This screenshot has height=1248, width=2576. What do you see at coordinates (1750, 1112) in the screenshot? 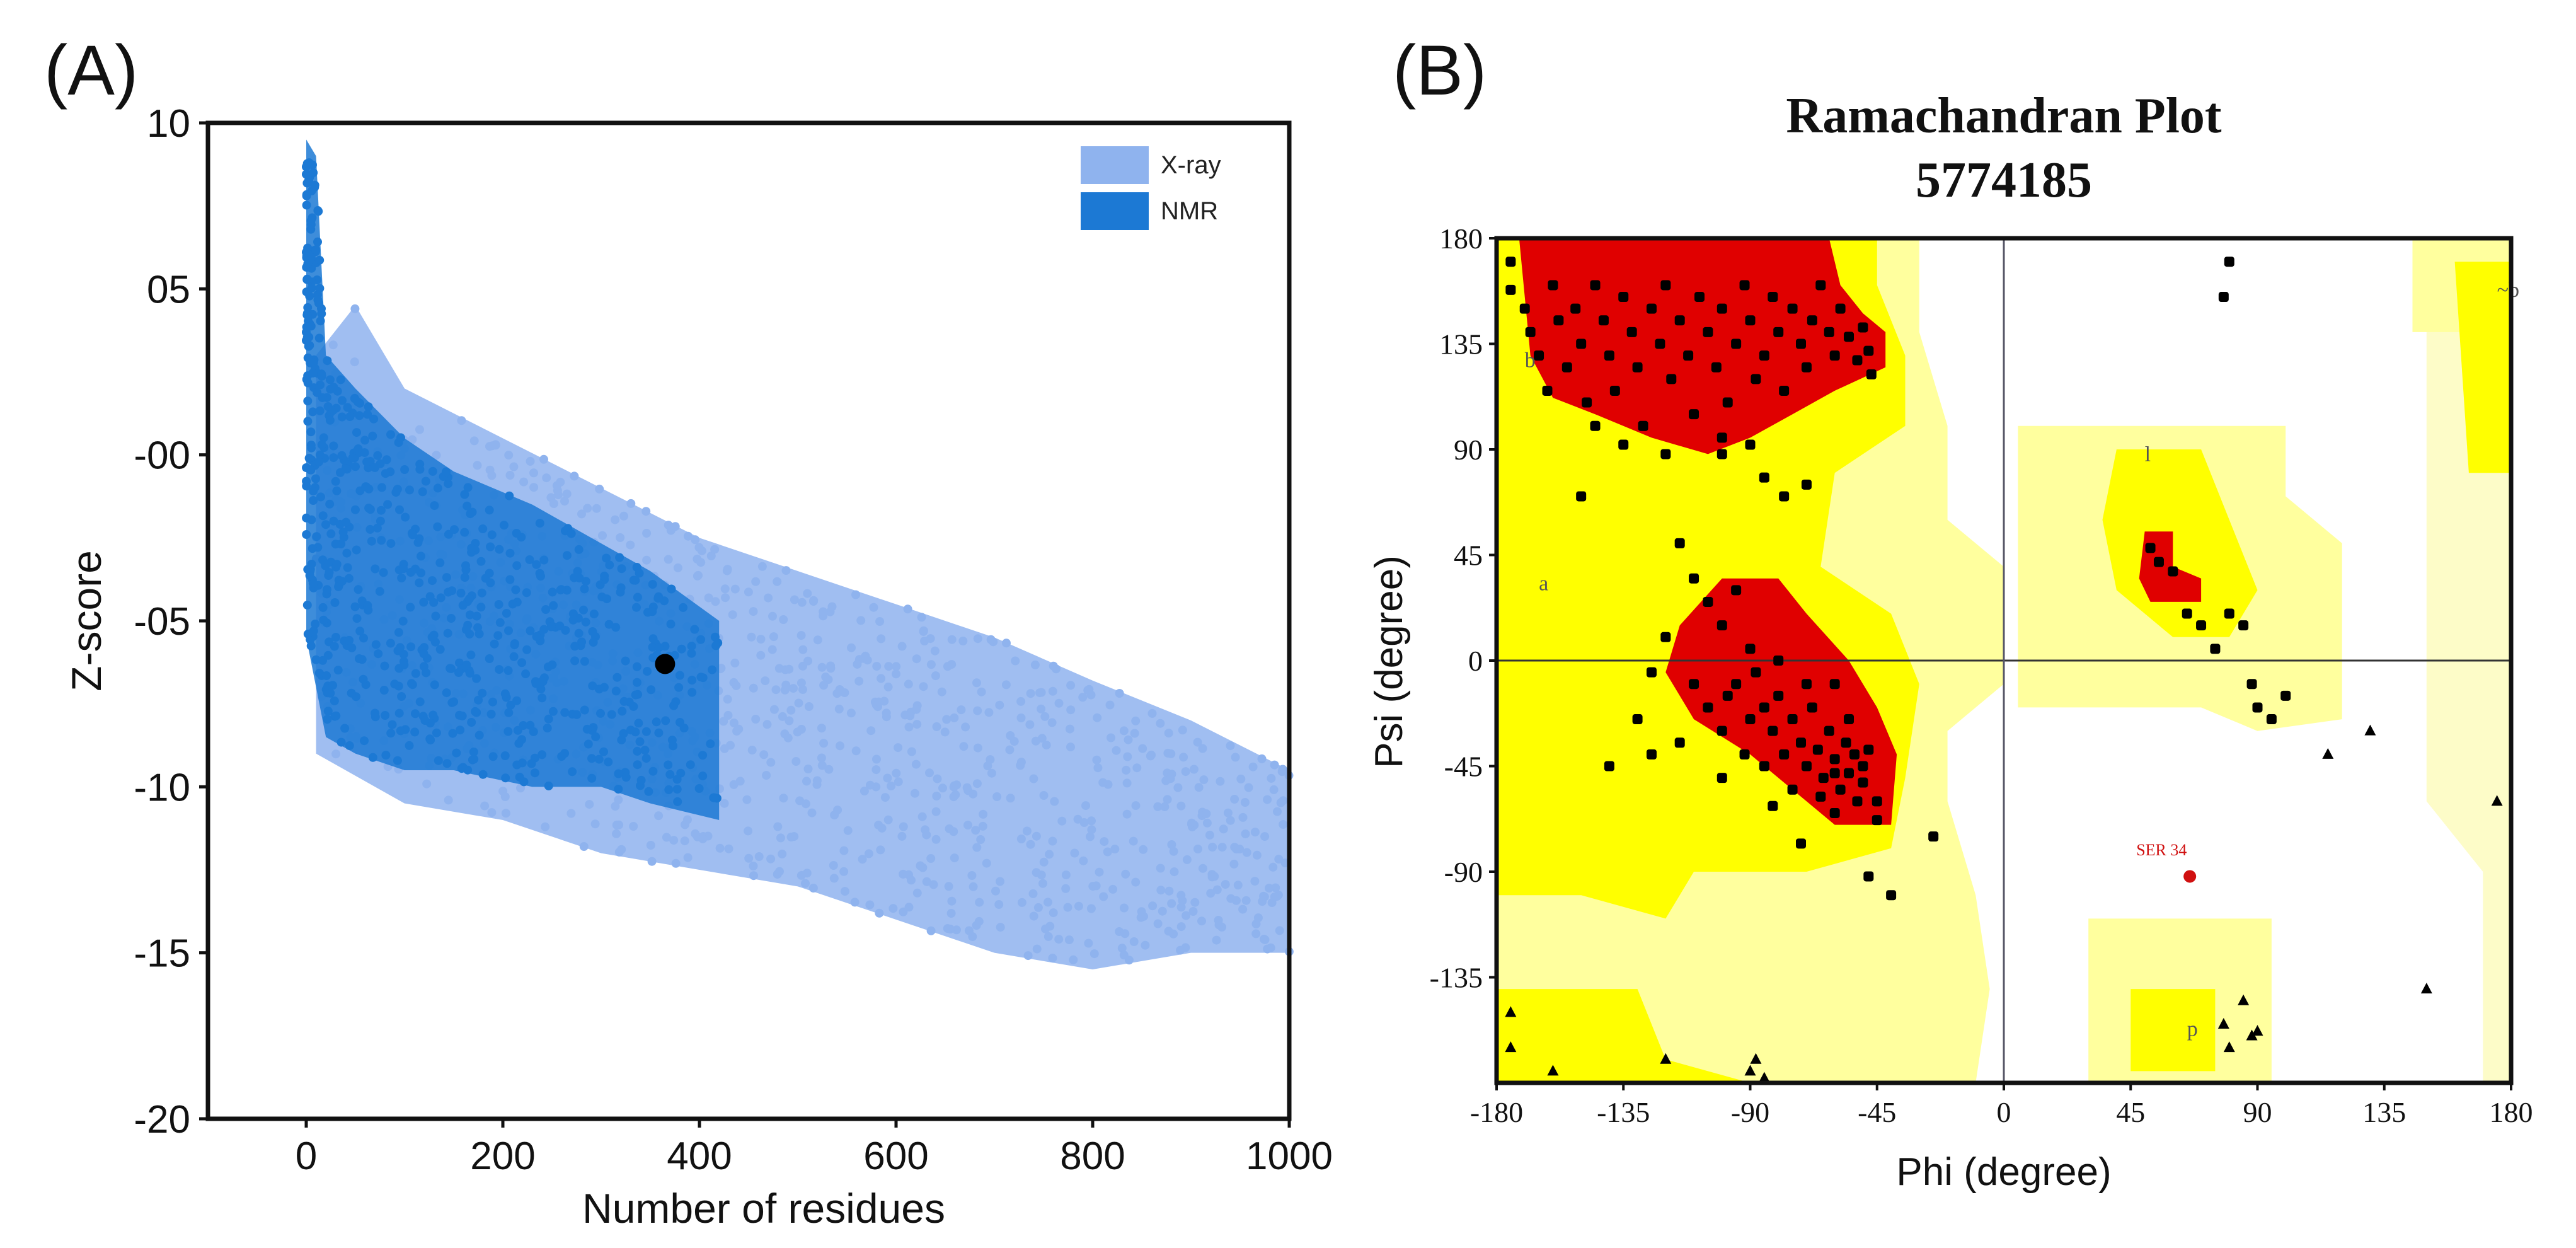
I see `x-tick-label: -90` at bounding box center [1750, 1112].